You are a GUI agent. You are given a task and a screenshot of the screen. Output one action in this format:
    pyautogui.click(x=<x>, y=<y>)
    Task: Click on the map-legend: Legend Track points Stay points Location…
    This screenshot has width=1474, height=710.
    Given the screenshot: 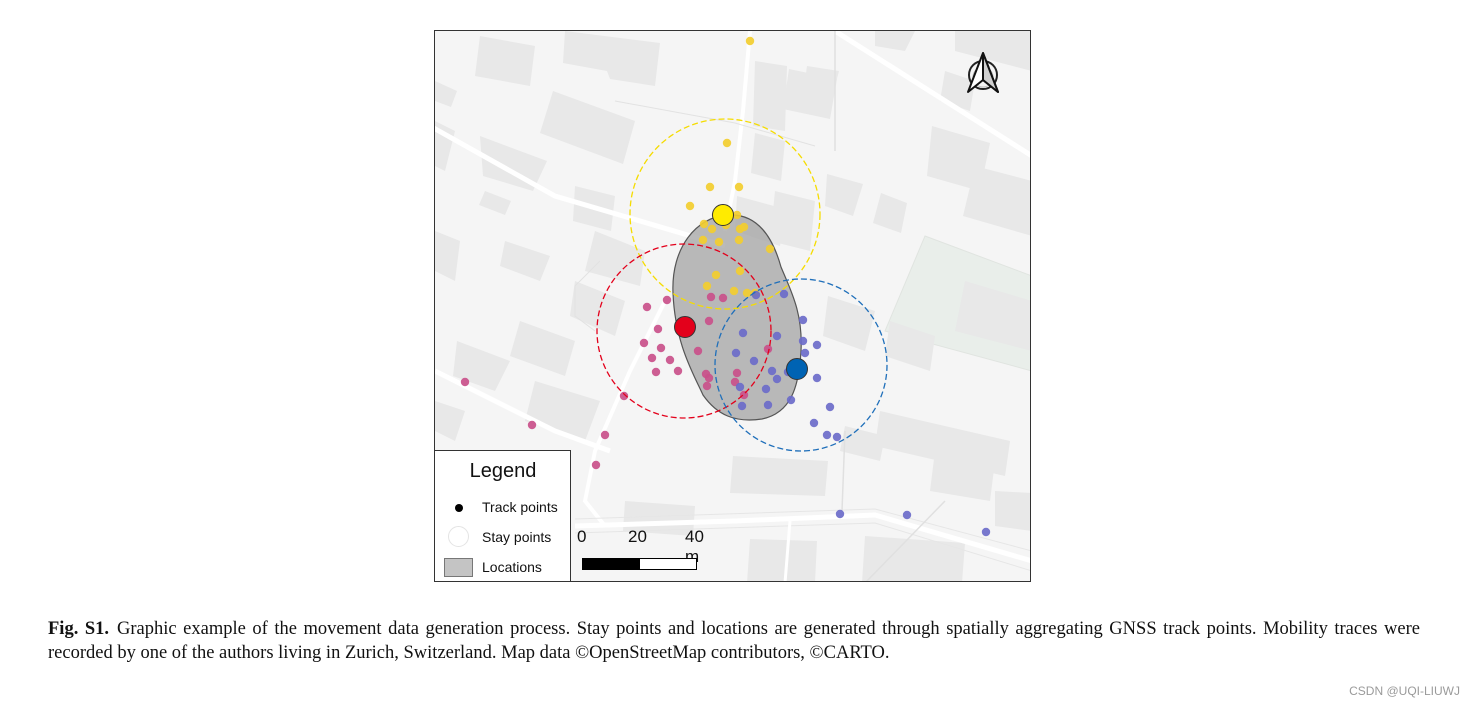 What is the action you would take?
    pyautogui.click(x=503, y=515)
    